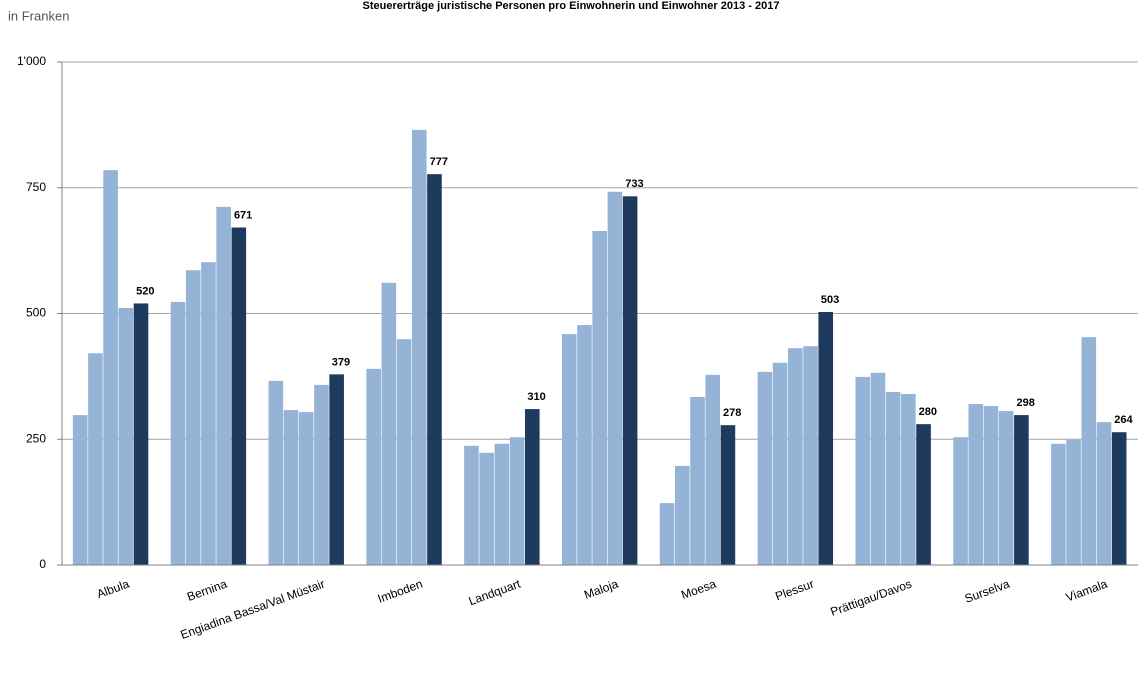 This screenshot has height=674, width=1143. I want to click on data-label: 310, so click(536, 397).